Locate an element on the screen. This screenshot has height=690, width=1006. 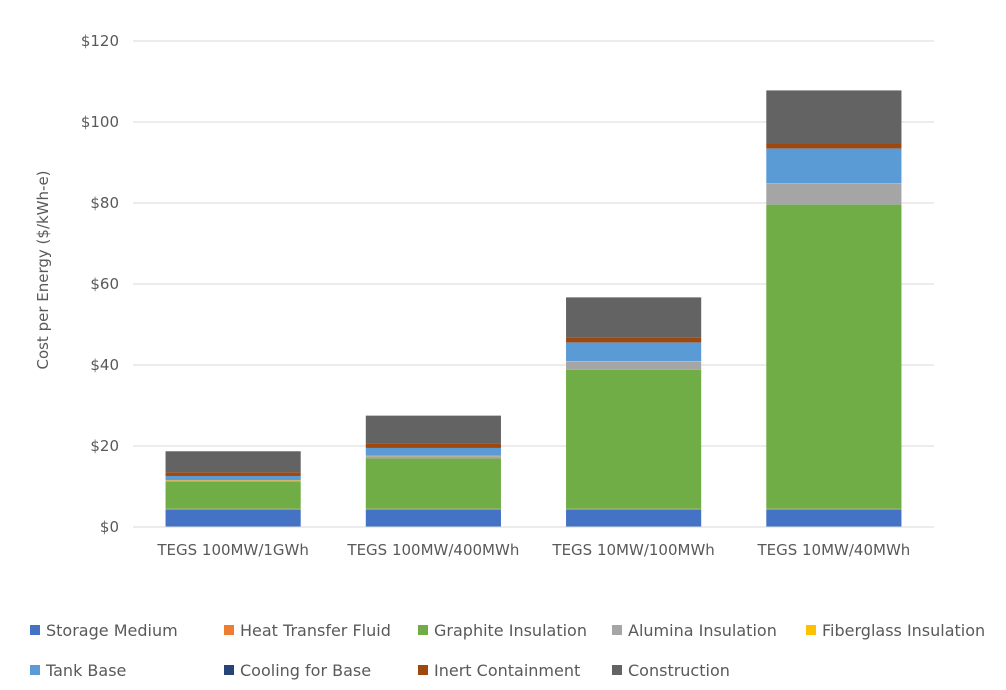
y-tick-label: $40 is located at coordinates (104, 365).